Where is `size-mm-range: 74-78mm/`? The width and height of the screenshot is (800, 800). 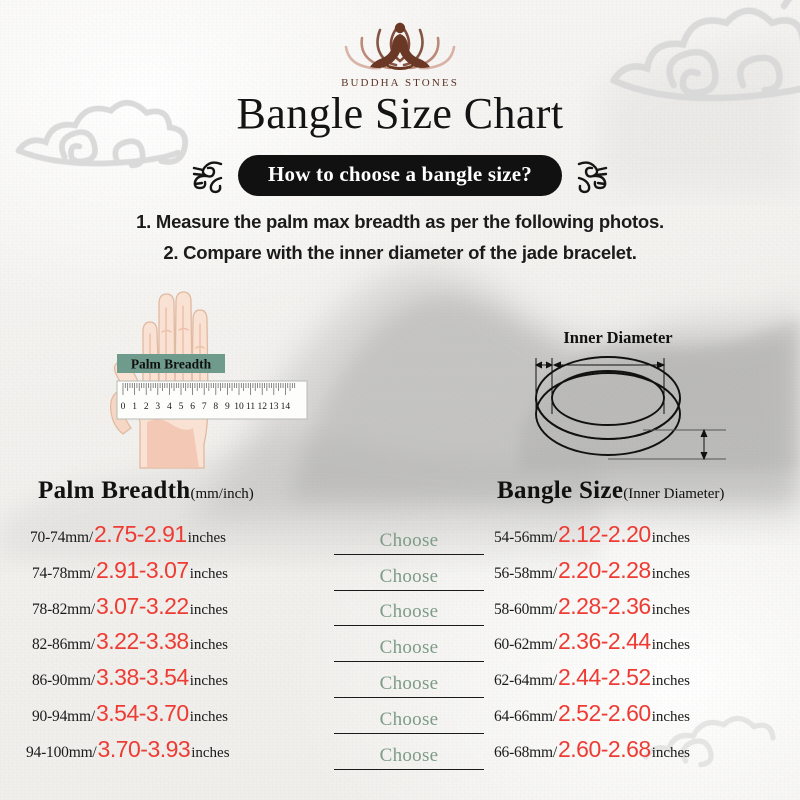 size-mm-range: 74-78mm/ is located at coordinates (63, 573).